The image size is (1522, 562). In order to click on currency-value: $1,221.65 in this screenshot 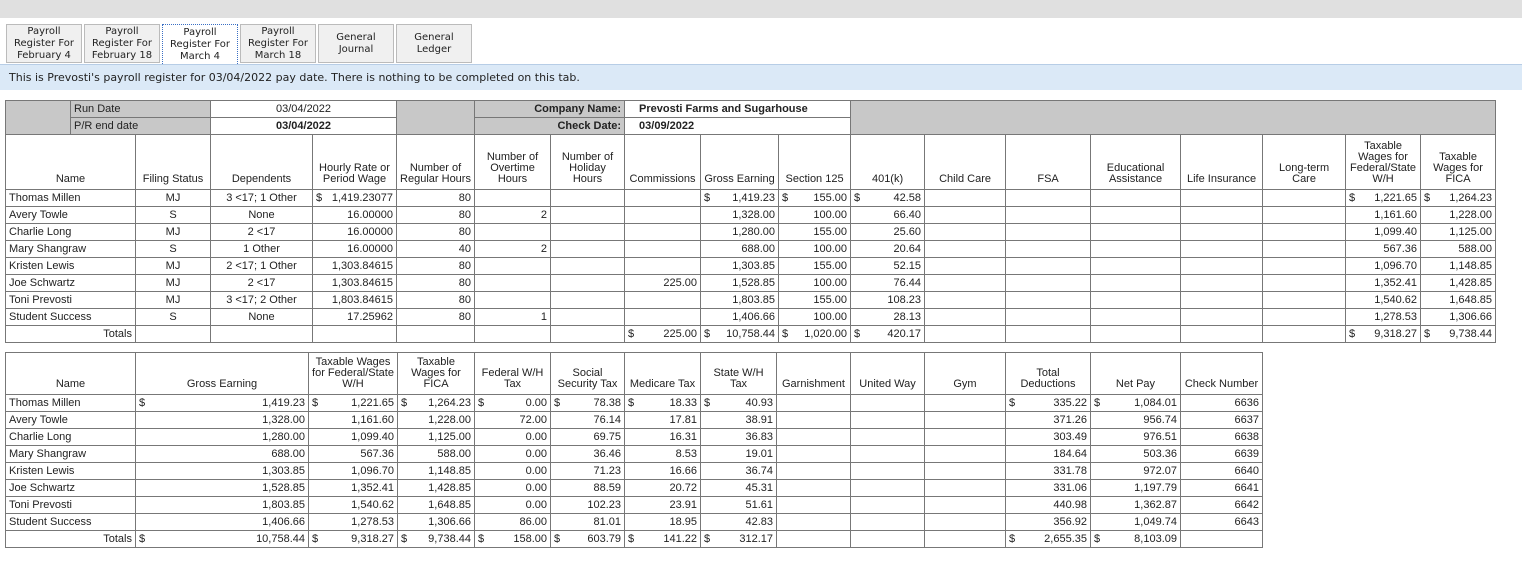, I will do `click(1383, 198)`.